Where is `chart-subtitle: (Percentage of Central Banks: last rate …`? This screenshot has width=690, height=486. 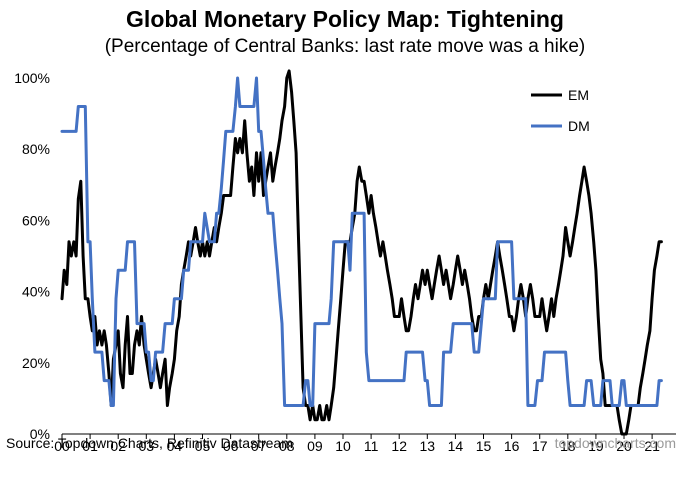 chart-subtitle: (Percentage of Central Banks: last rate … is located at coordinates (345, 46).